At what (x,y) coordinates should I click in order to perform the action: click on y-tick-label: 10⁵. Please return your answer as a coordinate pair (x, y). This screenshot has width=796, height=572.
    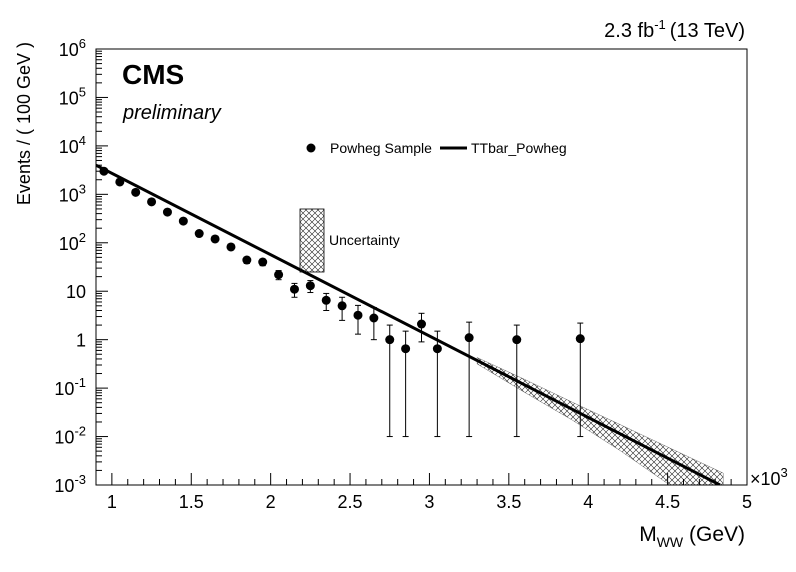
    Looking at the image, I should click on (72, 96).